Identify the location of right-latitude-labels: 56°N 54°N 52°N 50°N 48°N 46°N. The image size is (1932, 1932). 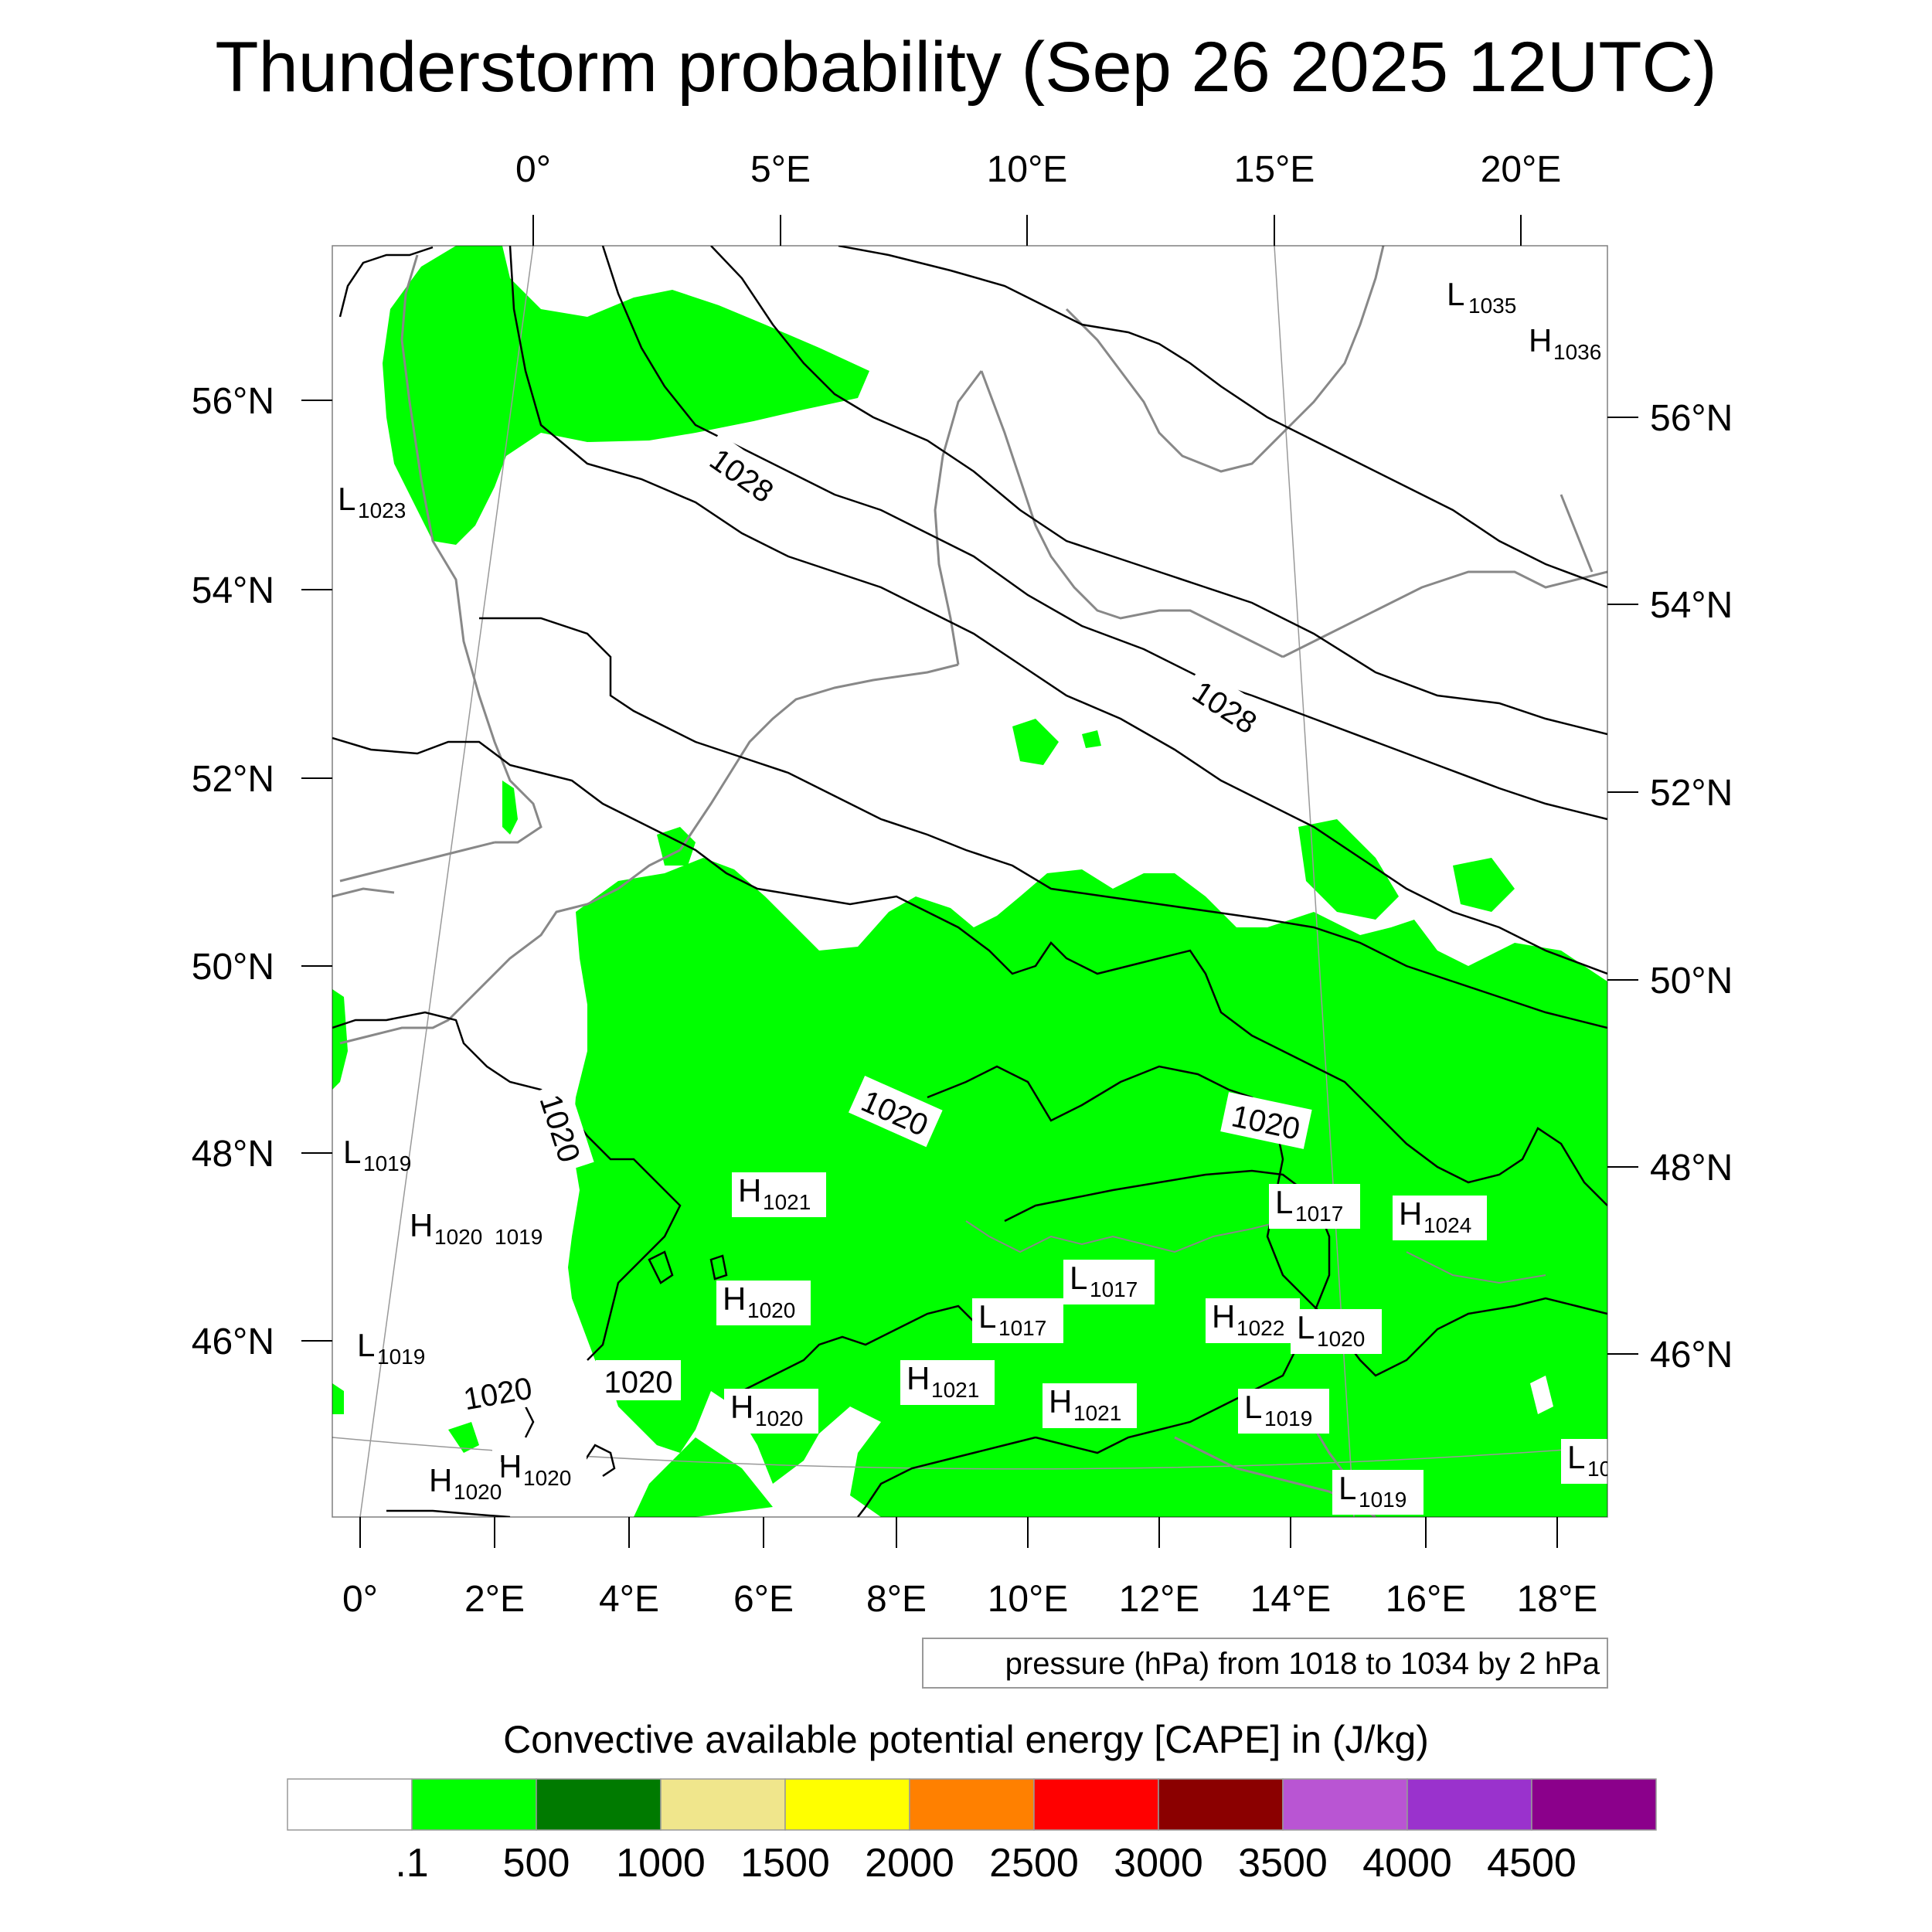
(1692, 887).